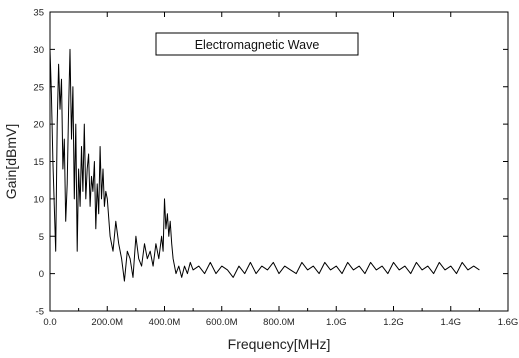 The height and width of the screenshot is (358, 519). I want to click on legend-box, so click(257, 44).